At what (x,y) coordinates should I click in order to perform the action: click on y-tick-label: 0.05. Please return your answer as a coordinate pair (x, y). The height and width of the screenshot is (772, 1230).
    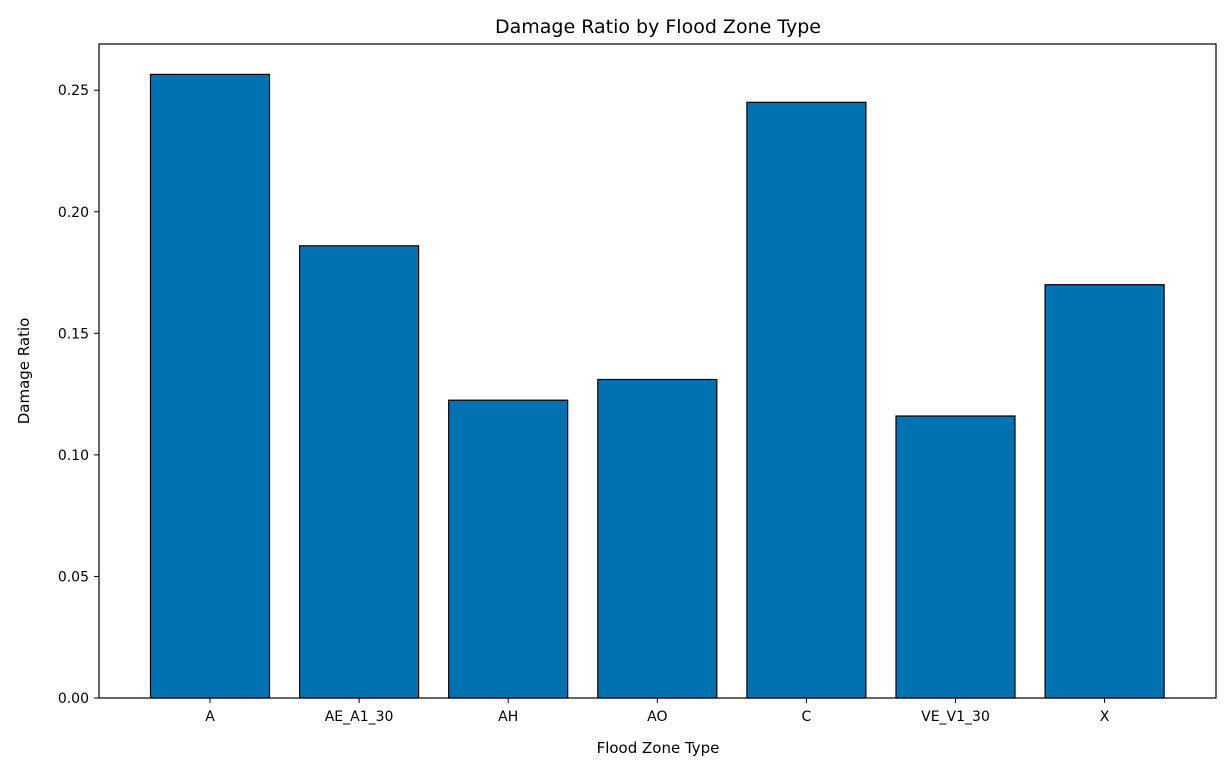
    Looking at the image, I should click on (73, 577).